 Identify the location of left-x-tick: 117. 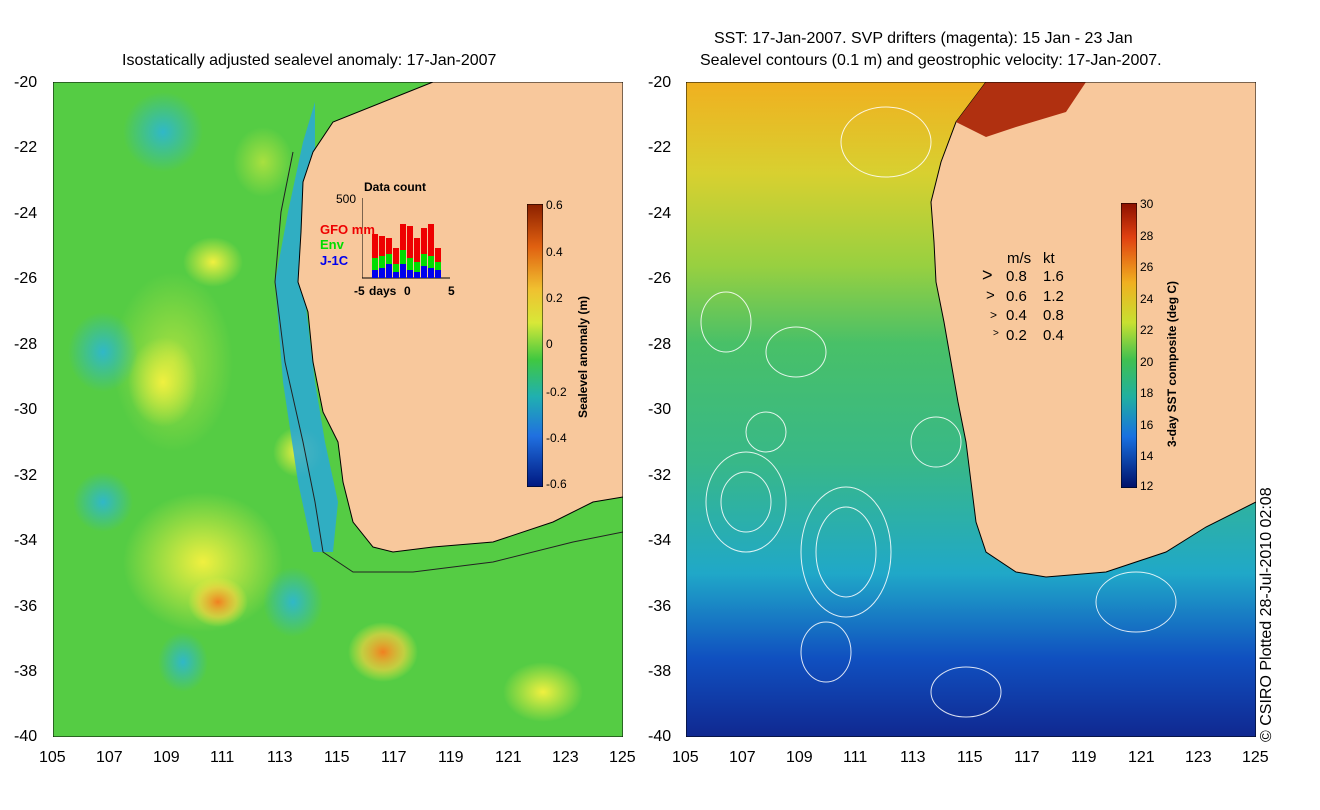
(394, 757).